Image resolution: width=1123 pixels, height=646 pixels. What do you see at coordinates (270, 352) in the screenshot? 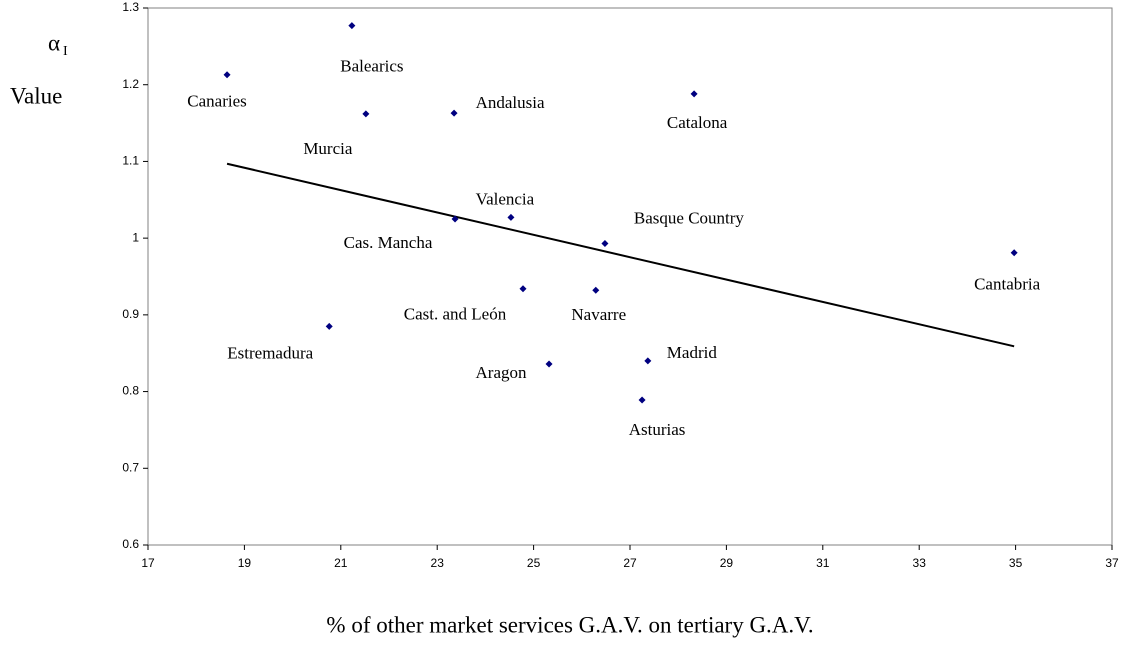
I see `point-label: Estremadura` at bounding box center [270, 352].